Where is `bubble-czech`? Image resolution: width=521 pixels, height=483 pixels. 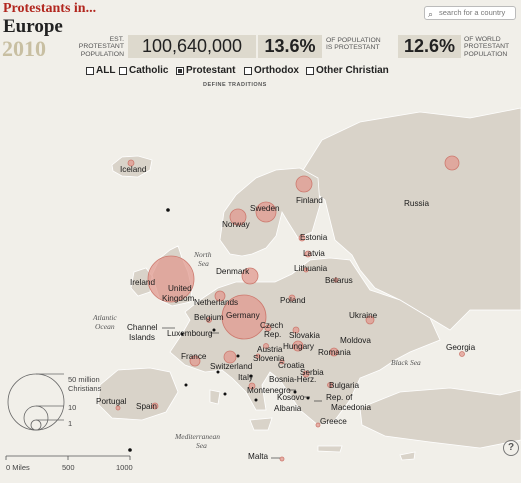 bubble-czech is located at coordinates (268, 328).